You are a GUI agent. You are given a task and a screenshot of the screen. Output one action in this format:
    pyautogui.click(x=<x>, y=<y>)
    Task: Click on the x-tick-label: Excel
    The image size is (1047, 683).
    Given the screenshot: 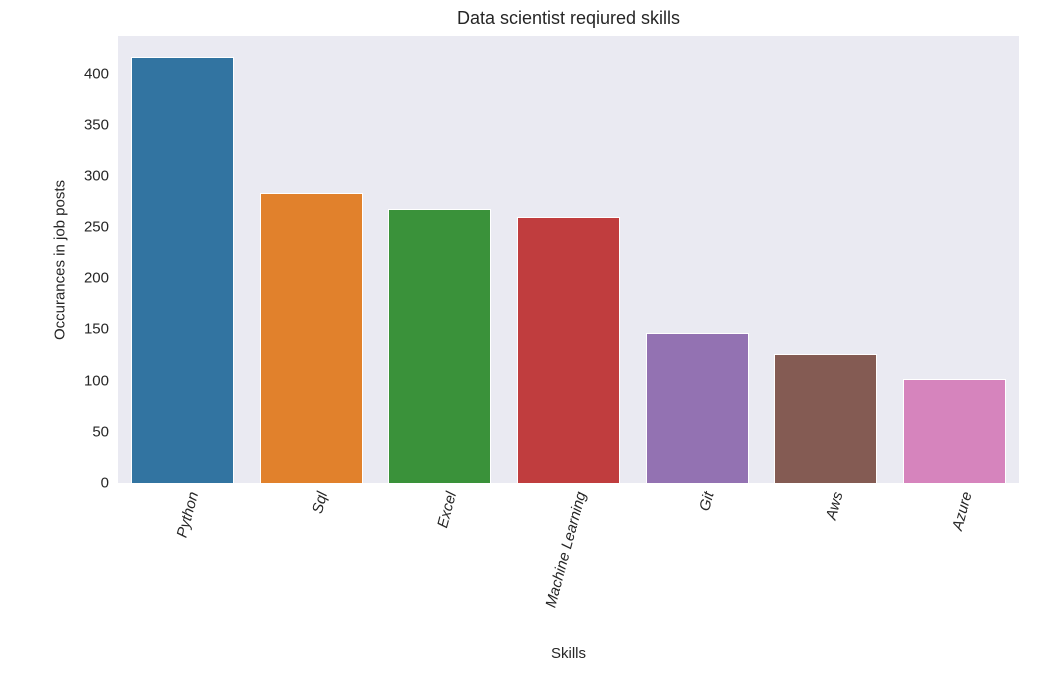 What is the action you would take?
    pyautogui.click(x=446, y=510)
    